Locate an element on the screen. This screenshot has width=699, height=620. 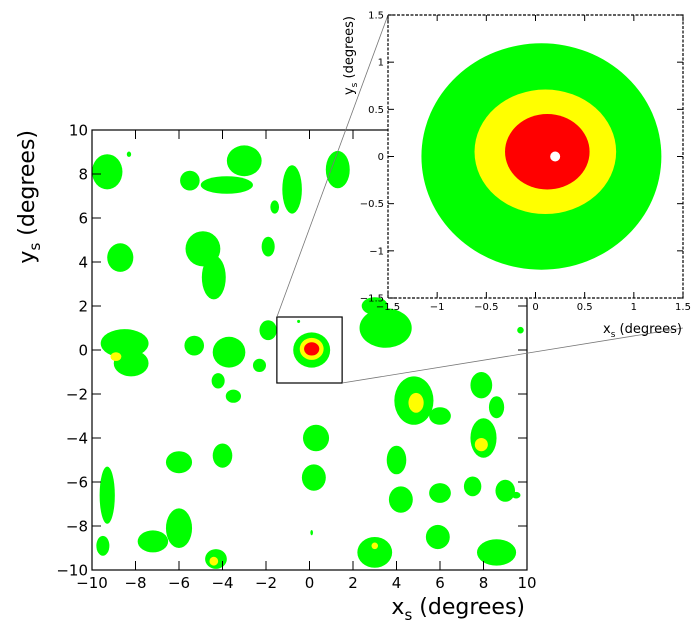
main-y-tick-label-6: 2 is located at coordinates (83, 306).